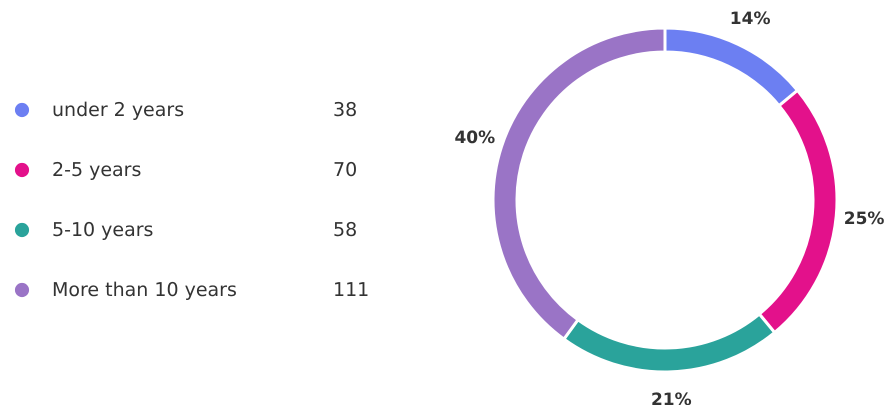  What do you see at coordinates (345, 170) in the screenshot?
I see `text: 70` at bounding box center [345, 170].